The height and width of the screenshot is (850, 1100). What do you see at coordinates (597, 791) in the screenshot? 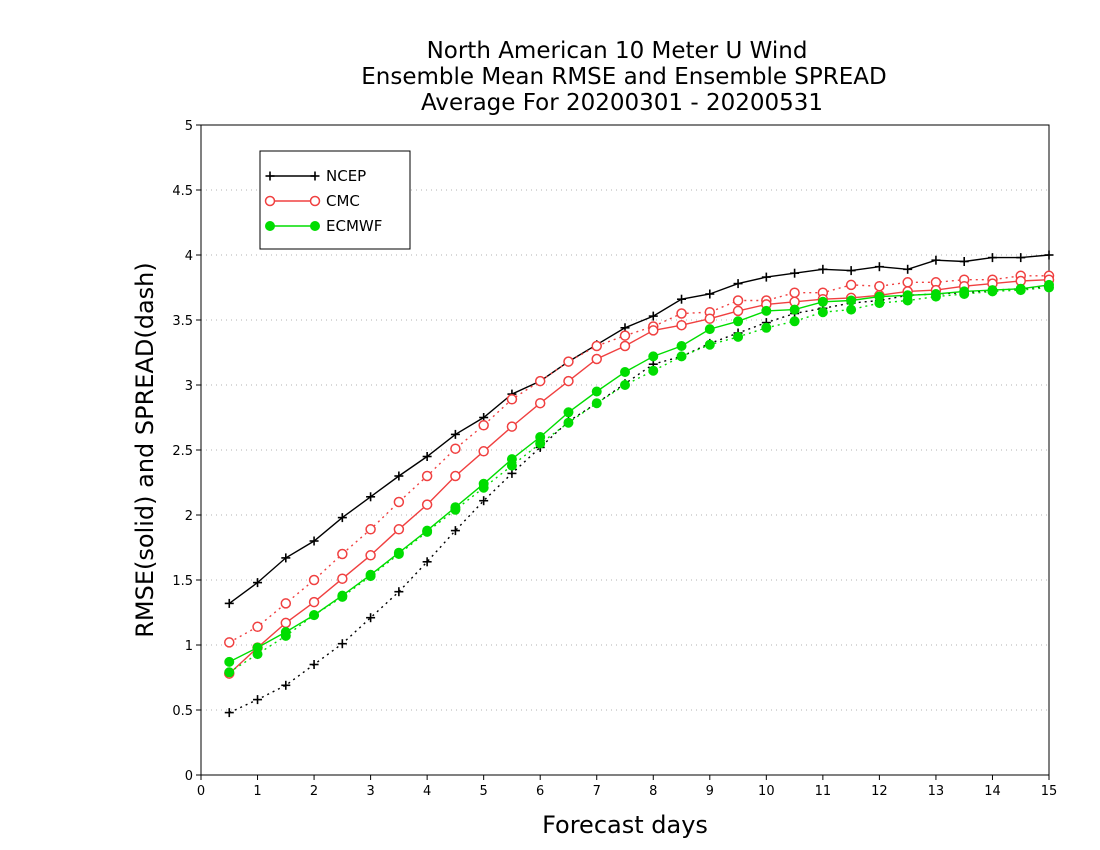
I see `x-tick-label: 7` at bounding box center [597, 791].